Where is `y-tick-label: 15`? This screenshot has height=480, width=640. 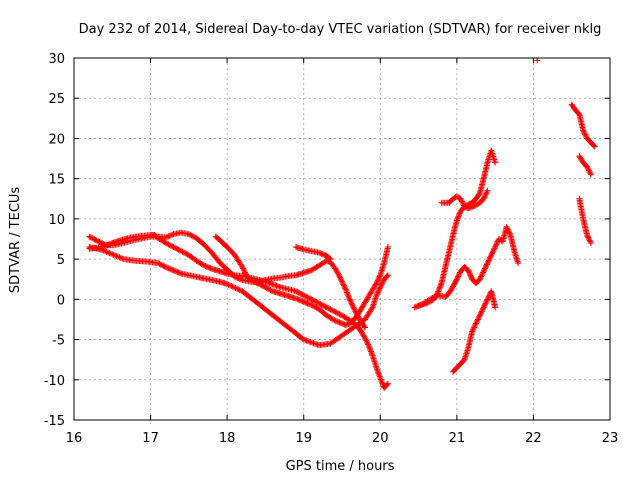 y-tick-label: 15 is located at coordinates (56, 180).